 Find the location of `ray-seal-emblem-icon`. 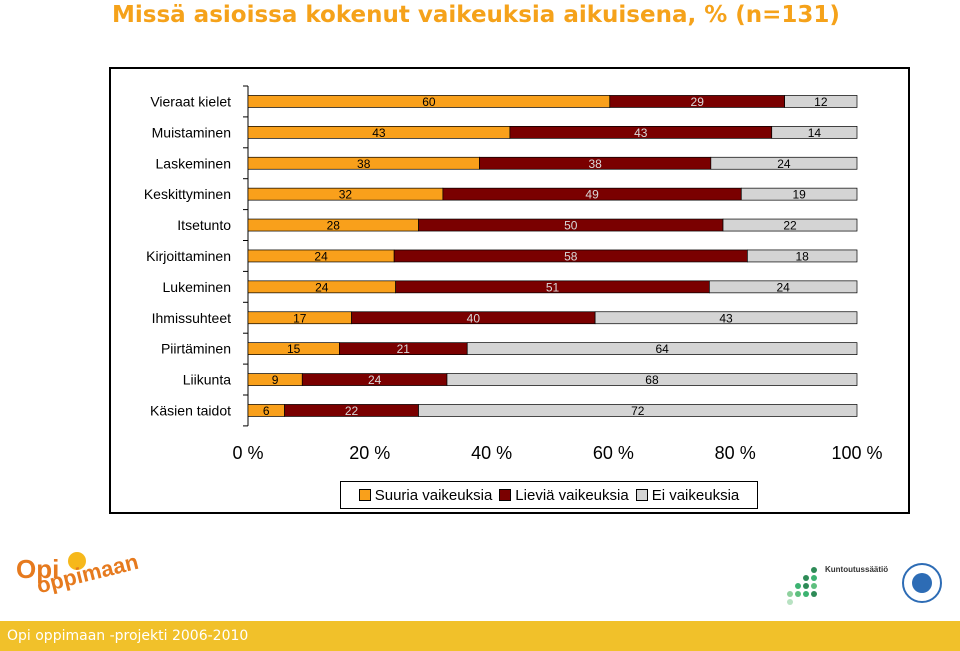

ray-seal-emblem-icon is located at coordinates (922, 583).